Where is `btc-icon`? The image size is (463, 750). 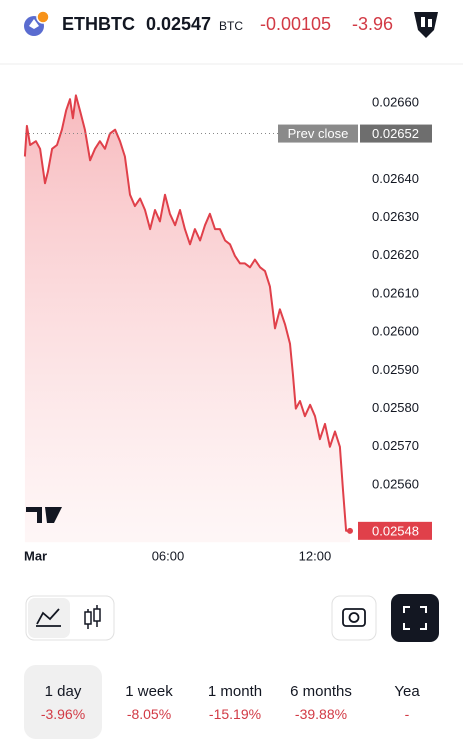
btc-icon is located at coordinates (43, 17).